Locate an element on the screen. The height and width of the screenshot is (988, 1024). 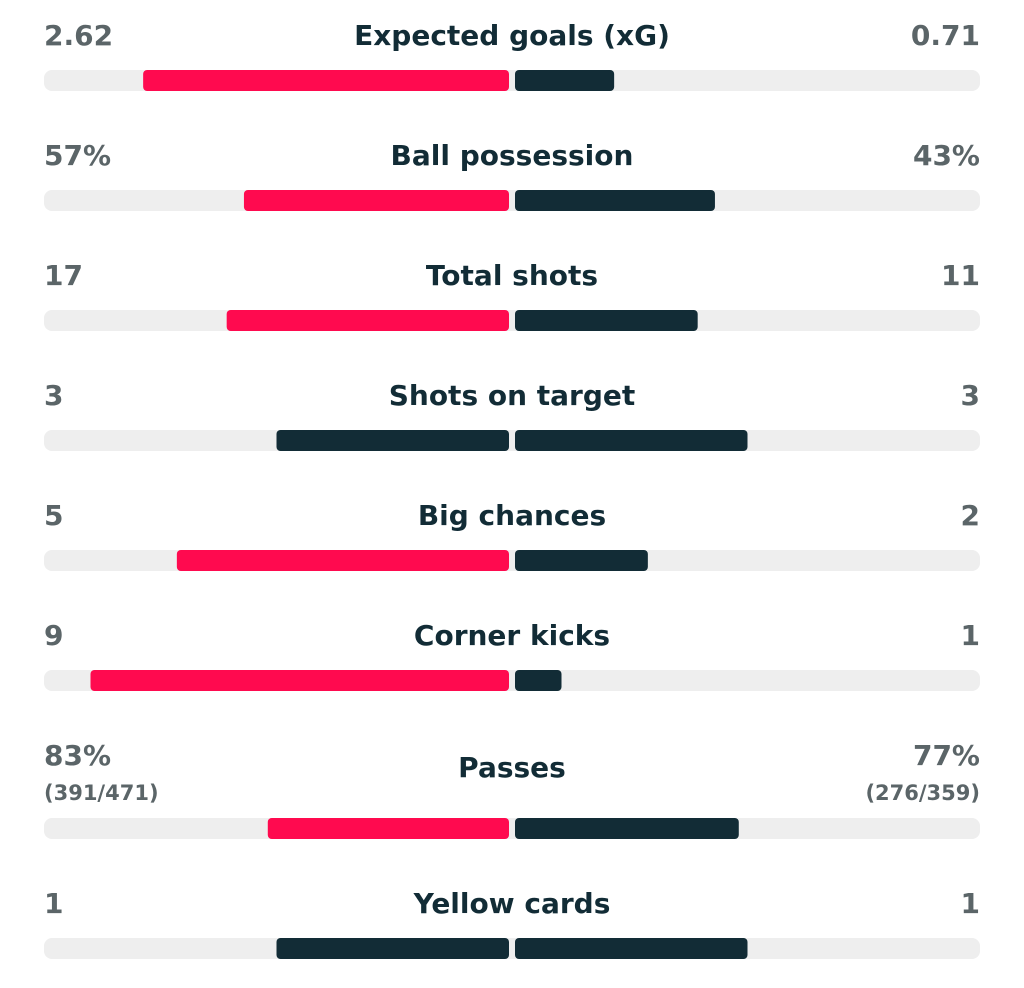
home-value: 2.62 is located at coordinates (78, 35).